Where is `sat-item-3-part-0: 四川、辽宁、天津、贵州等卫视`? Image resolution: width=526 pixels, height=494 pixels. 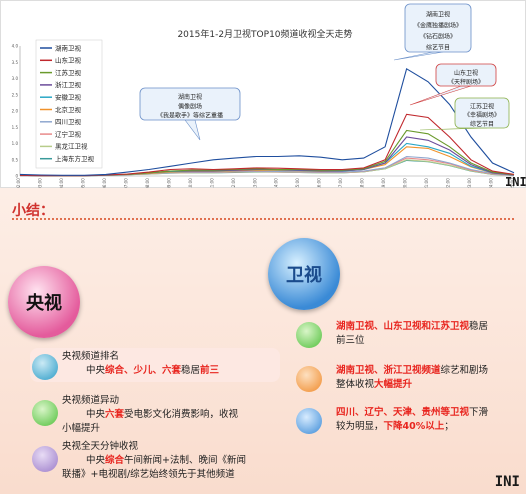 sat-item-3-part-0: 四川、辽宁、天津、贵州等卫视 is located at coordinates (403, 412).